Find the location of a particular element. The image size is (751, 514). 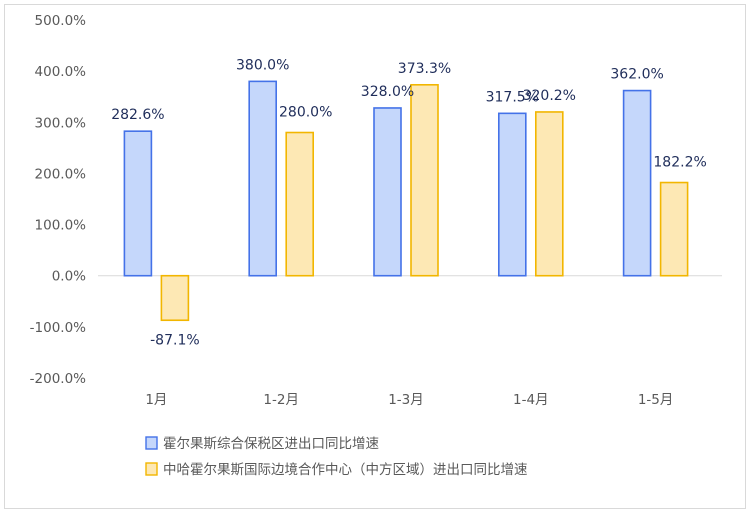

y-tick-label: 100.0% is located at coordinates (61, 226).